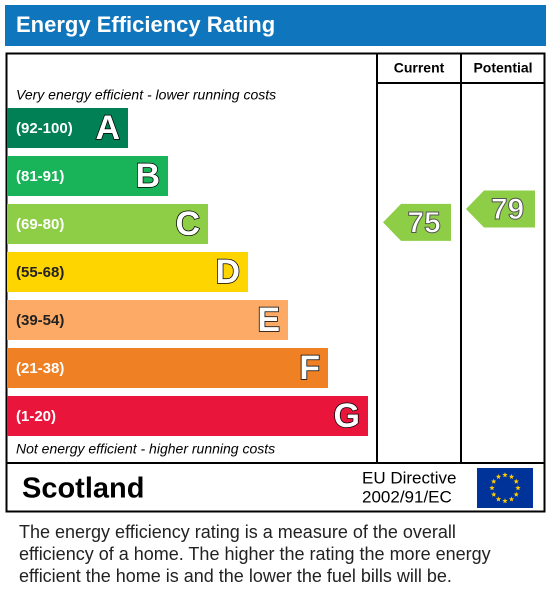 This screenshot has width=552, height=613. What do you see at coordinates (507, 209) in the screenshot?
I see `rating-value: 79` at bounding box center [507, 209].